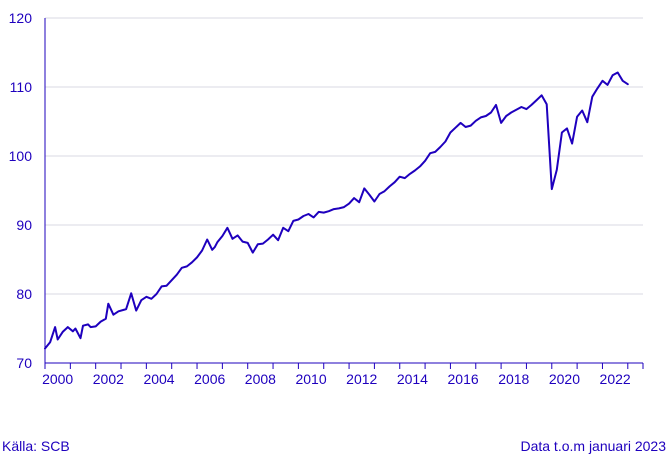  Describe the element at coordinates (57, 379) in the screenshot. I see `x-tick-label: 2000` at that location.